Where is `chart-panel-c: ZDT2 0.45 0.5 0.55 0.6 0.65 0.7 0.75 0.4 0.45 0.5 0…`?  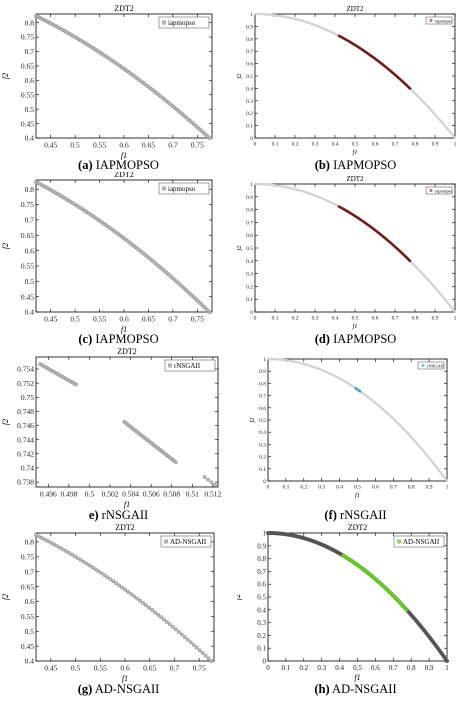 chart-panel-c: ZDT2 0.45 0.5 0.55 0.6 0.65 0.7 0.75 0.4 0.45 0.5 0… is located at coordinates (118, 259).